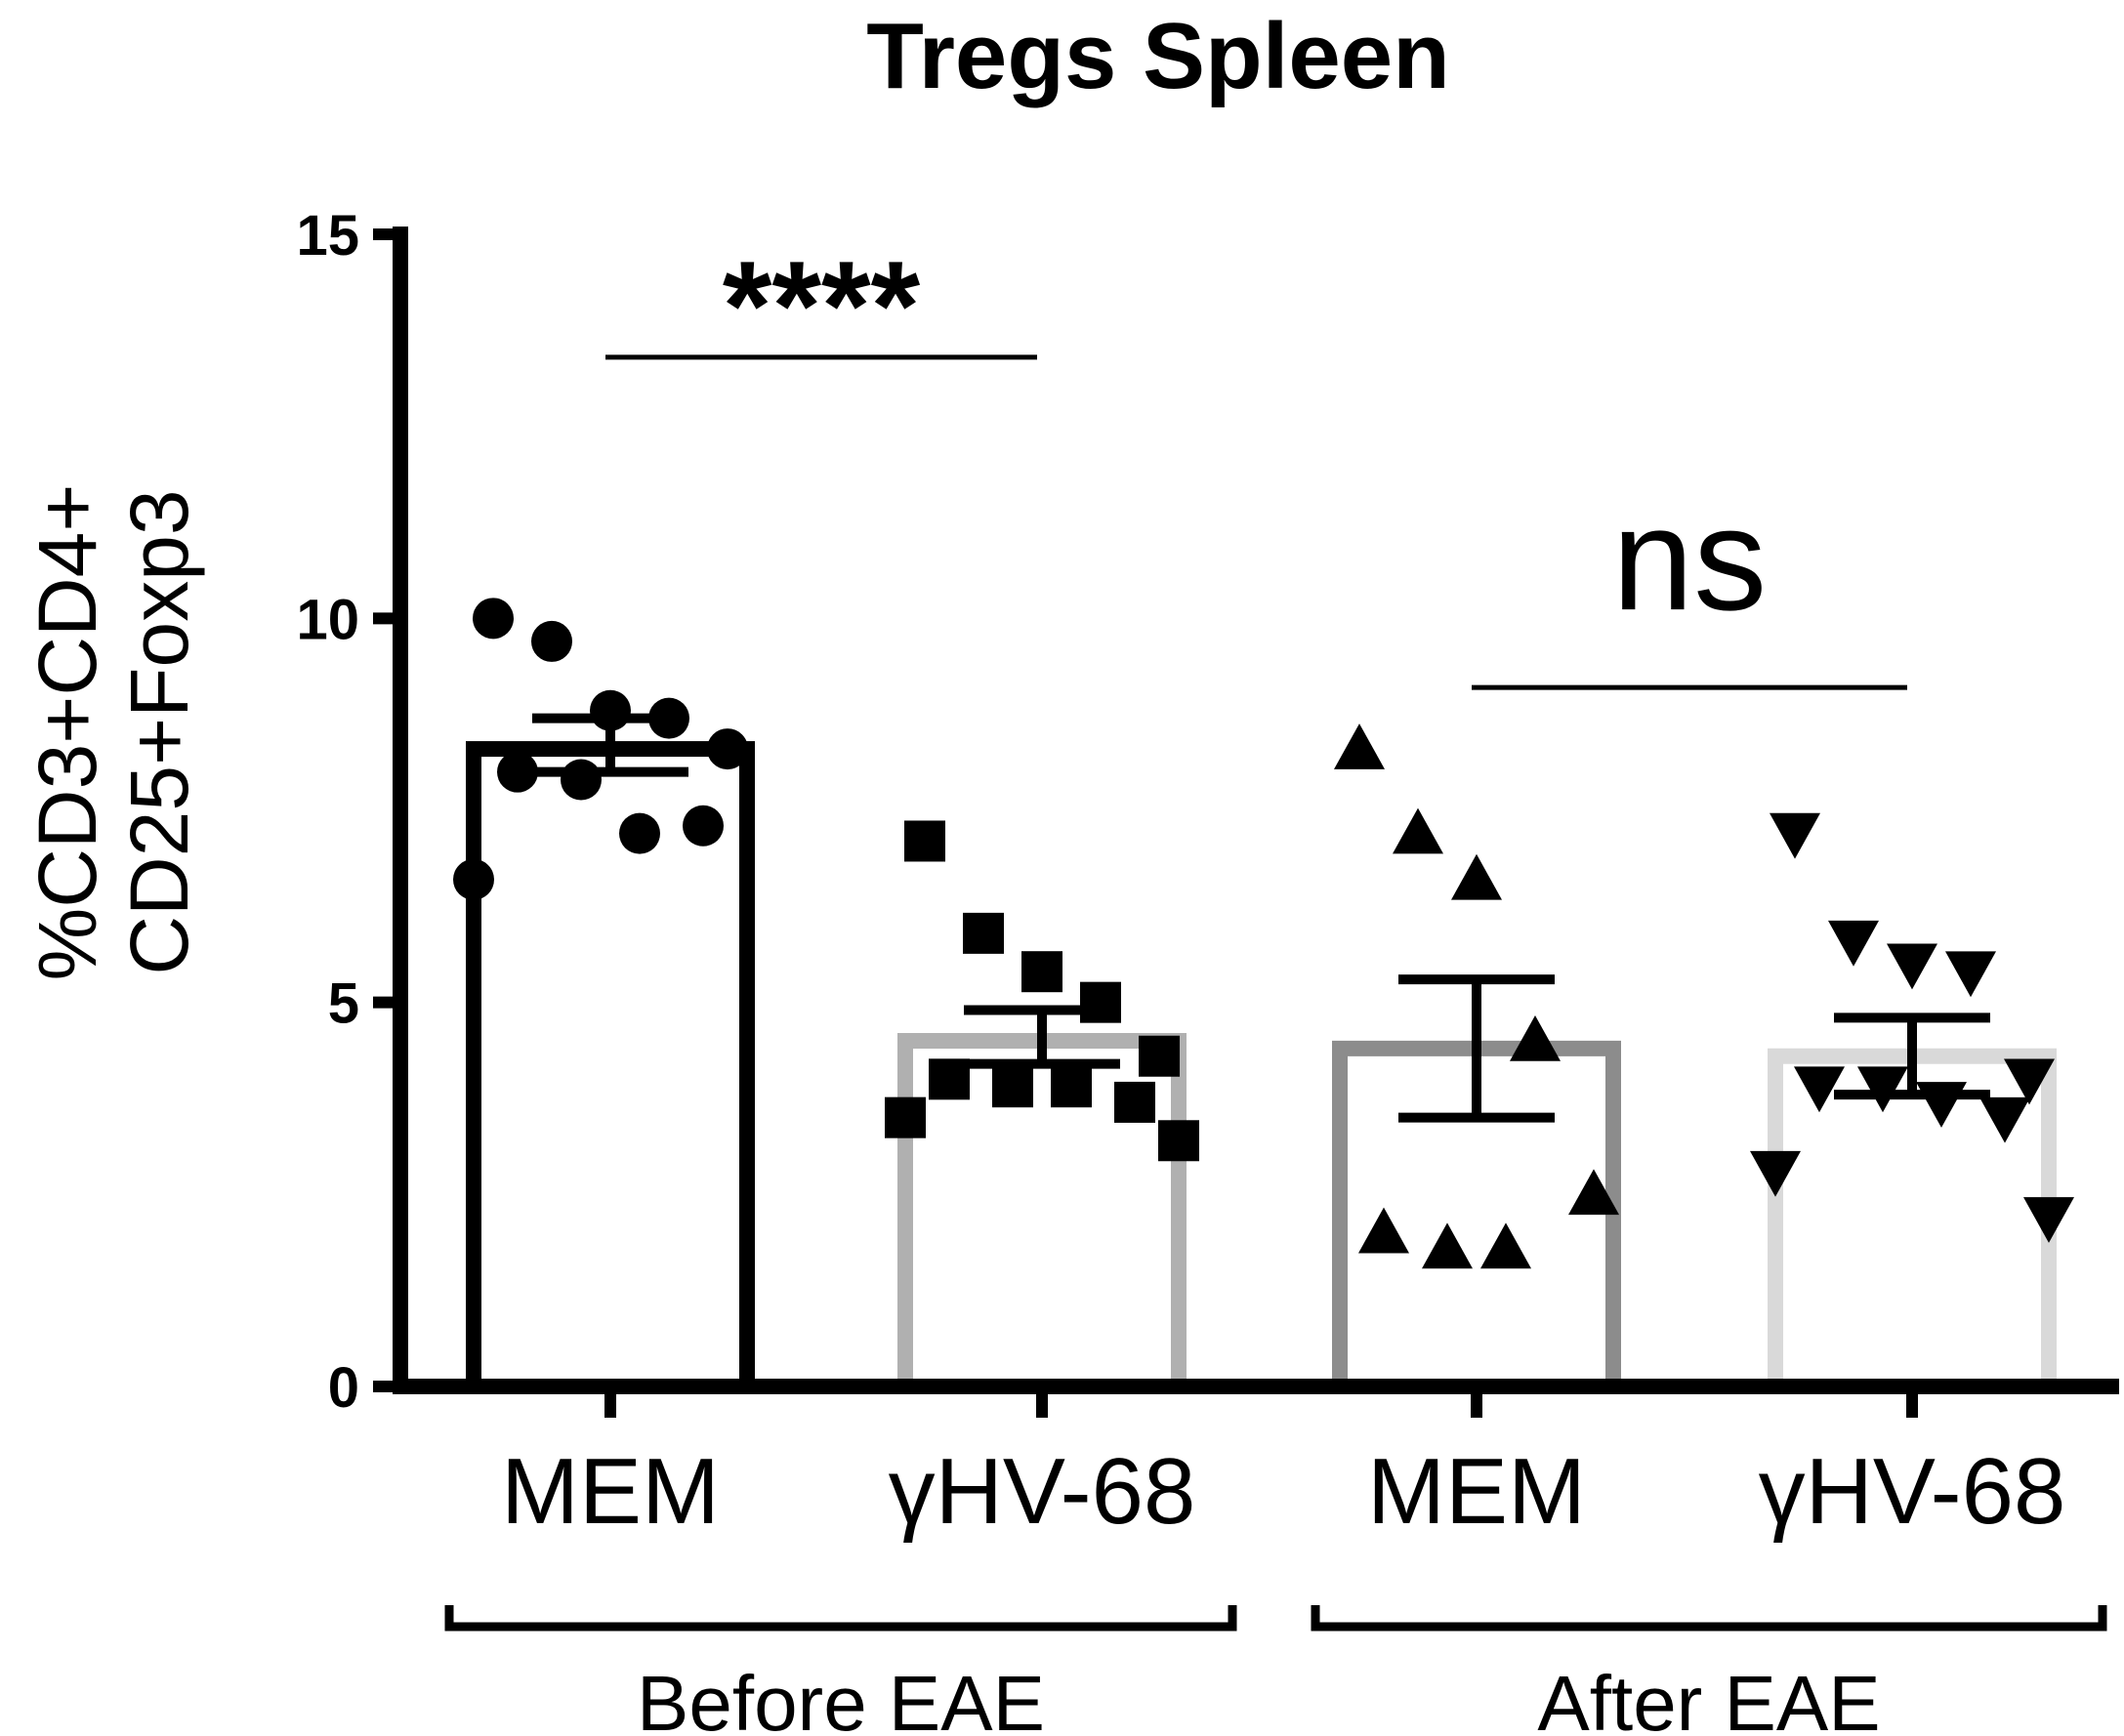 This screenshot has width=2124, height=1736. I want to click on y-axis-label: %CD3+CD4+ CD25+Foxp3, so click(113, 732).